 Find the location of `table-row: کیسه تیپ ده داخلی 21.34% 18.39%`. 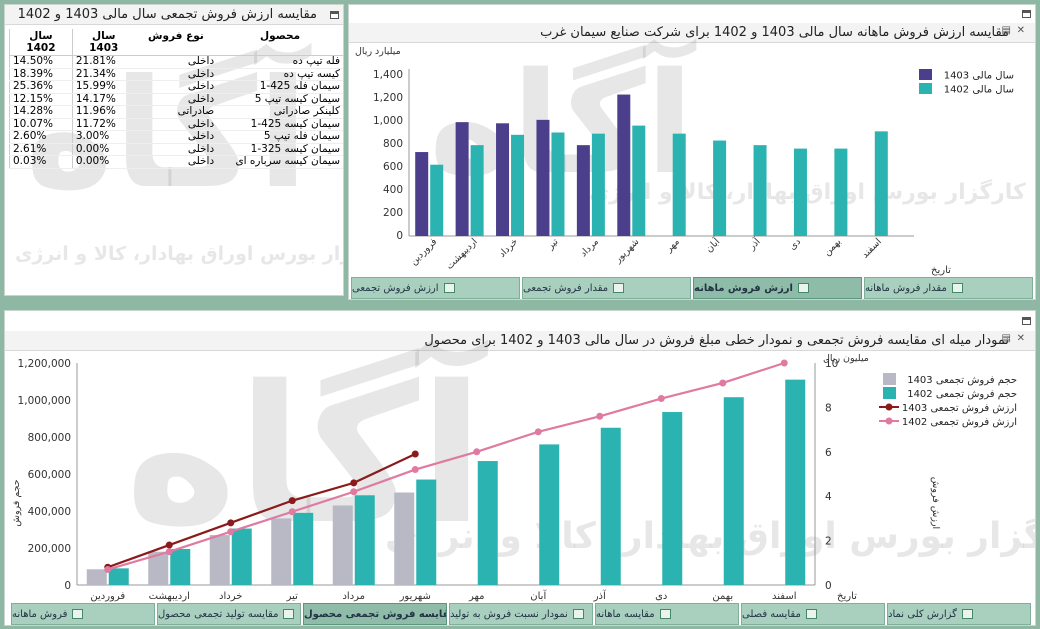

table-row: کیسه تیپ ده داخلی 21.34% 18.39% is located at coordinates (176, 74).